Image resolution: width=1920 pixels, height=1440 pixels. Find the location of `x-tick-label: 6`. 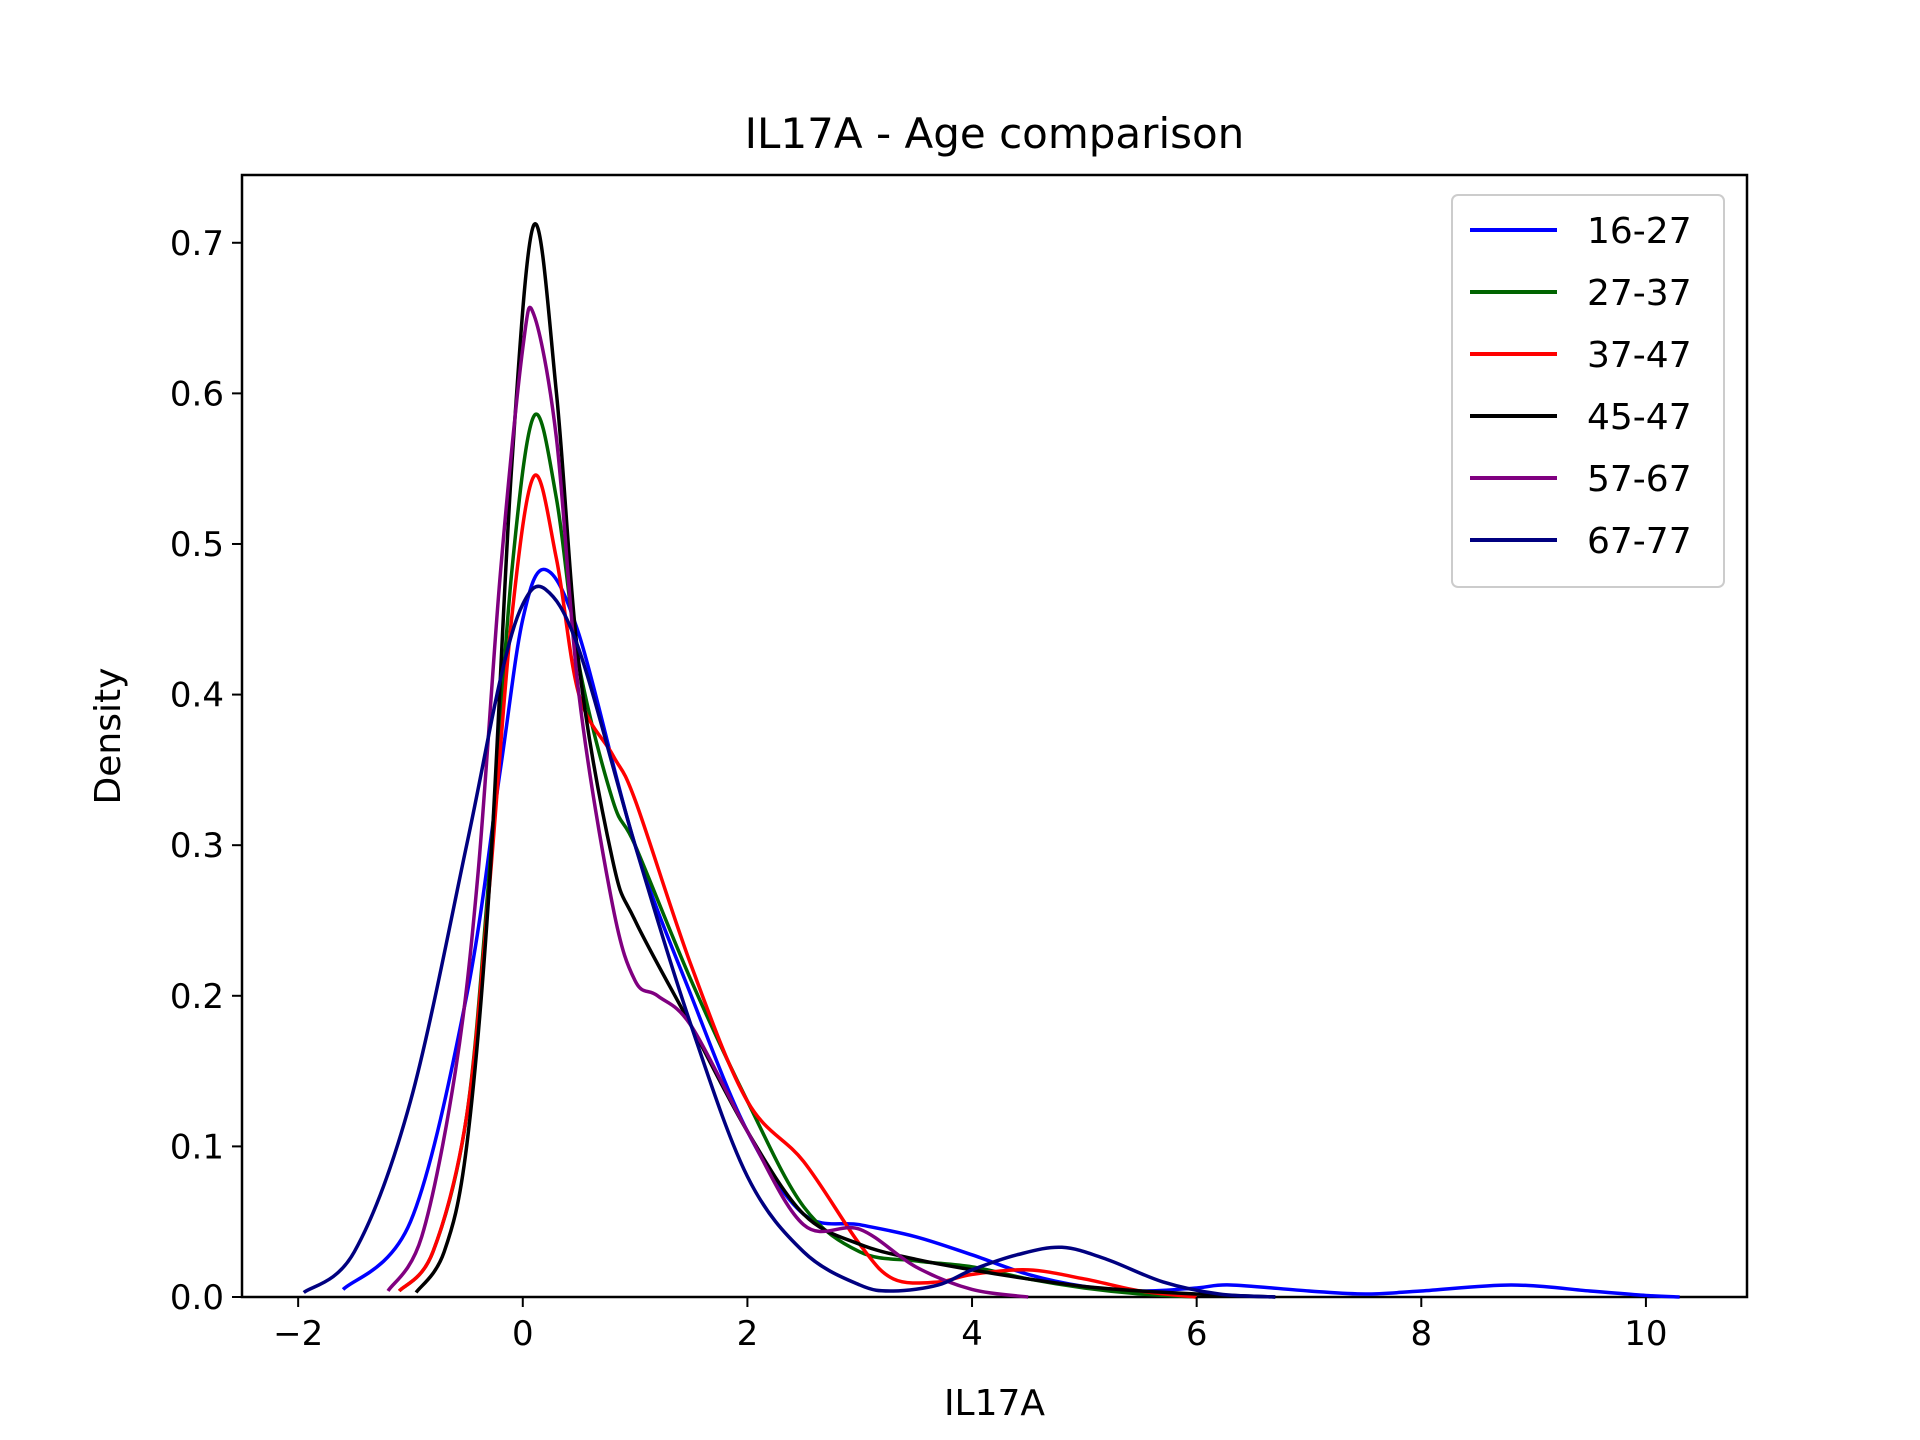

x-tick-label: 6 is located at coordinates (1197, 1334).